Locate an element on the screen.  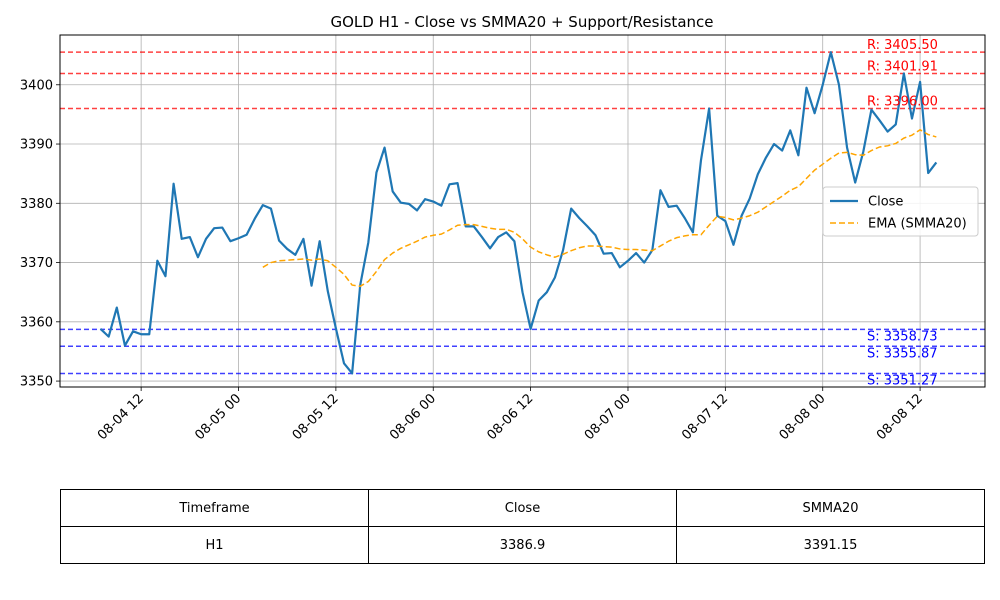
x-tick-label: 08-07 00 is located at coordinates (608, 417).